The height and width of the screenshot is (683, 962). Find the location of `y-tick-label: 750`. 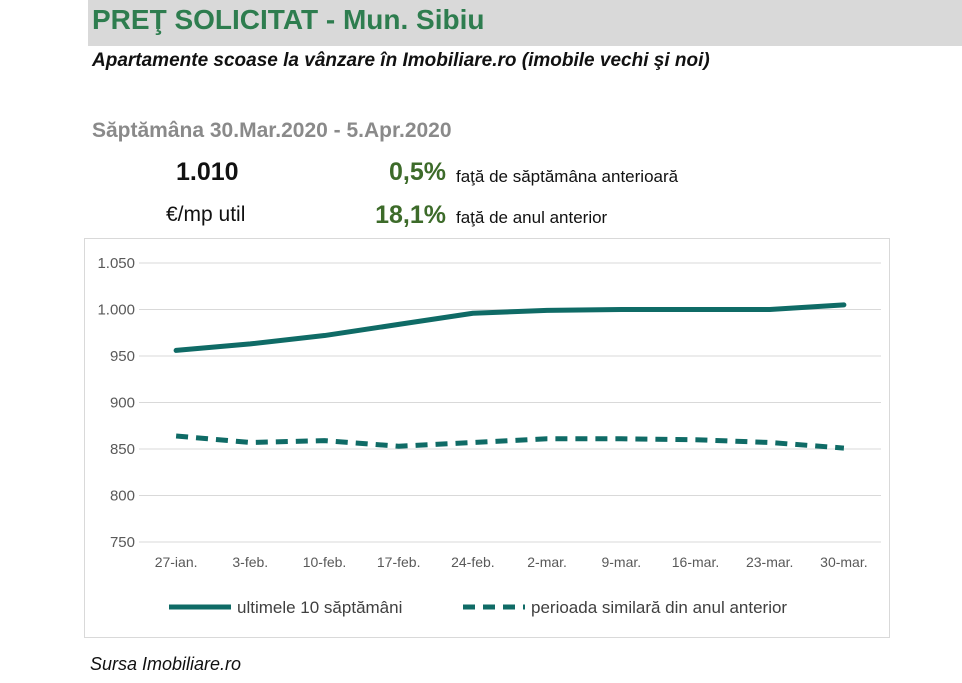

y-tick-label: 750 is located at coordinates (122, 542).